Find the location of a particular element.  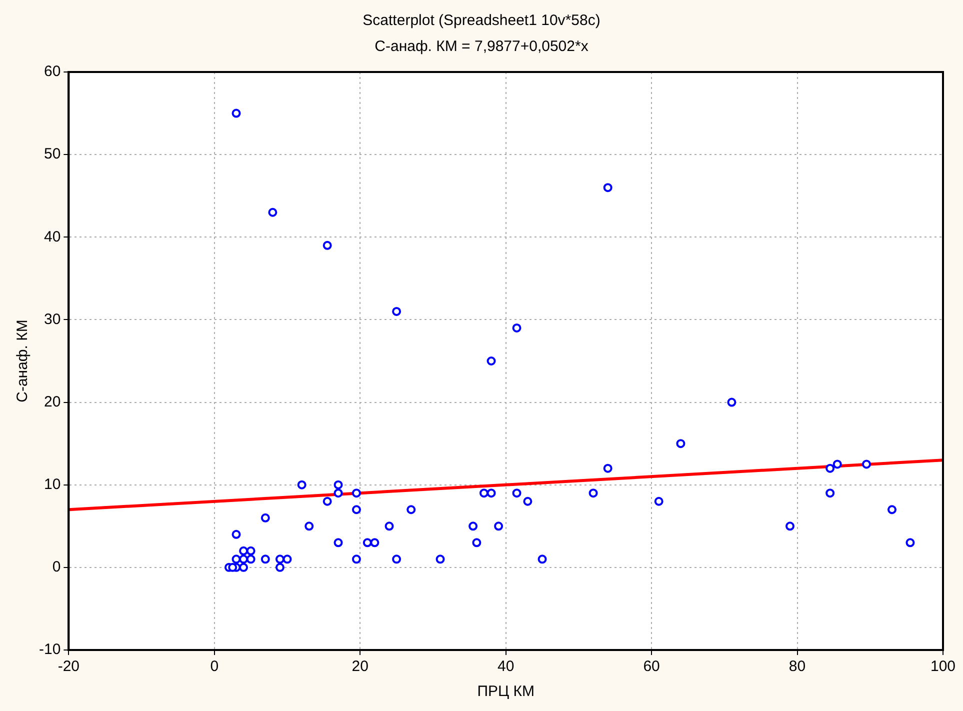

y-tick-label: 50 is located at coordinates (52, 154).